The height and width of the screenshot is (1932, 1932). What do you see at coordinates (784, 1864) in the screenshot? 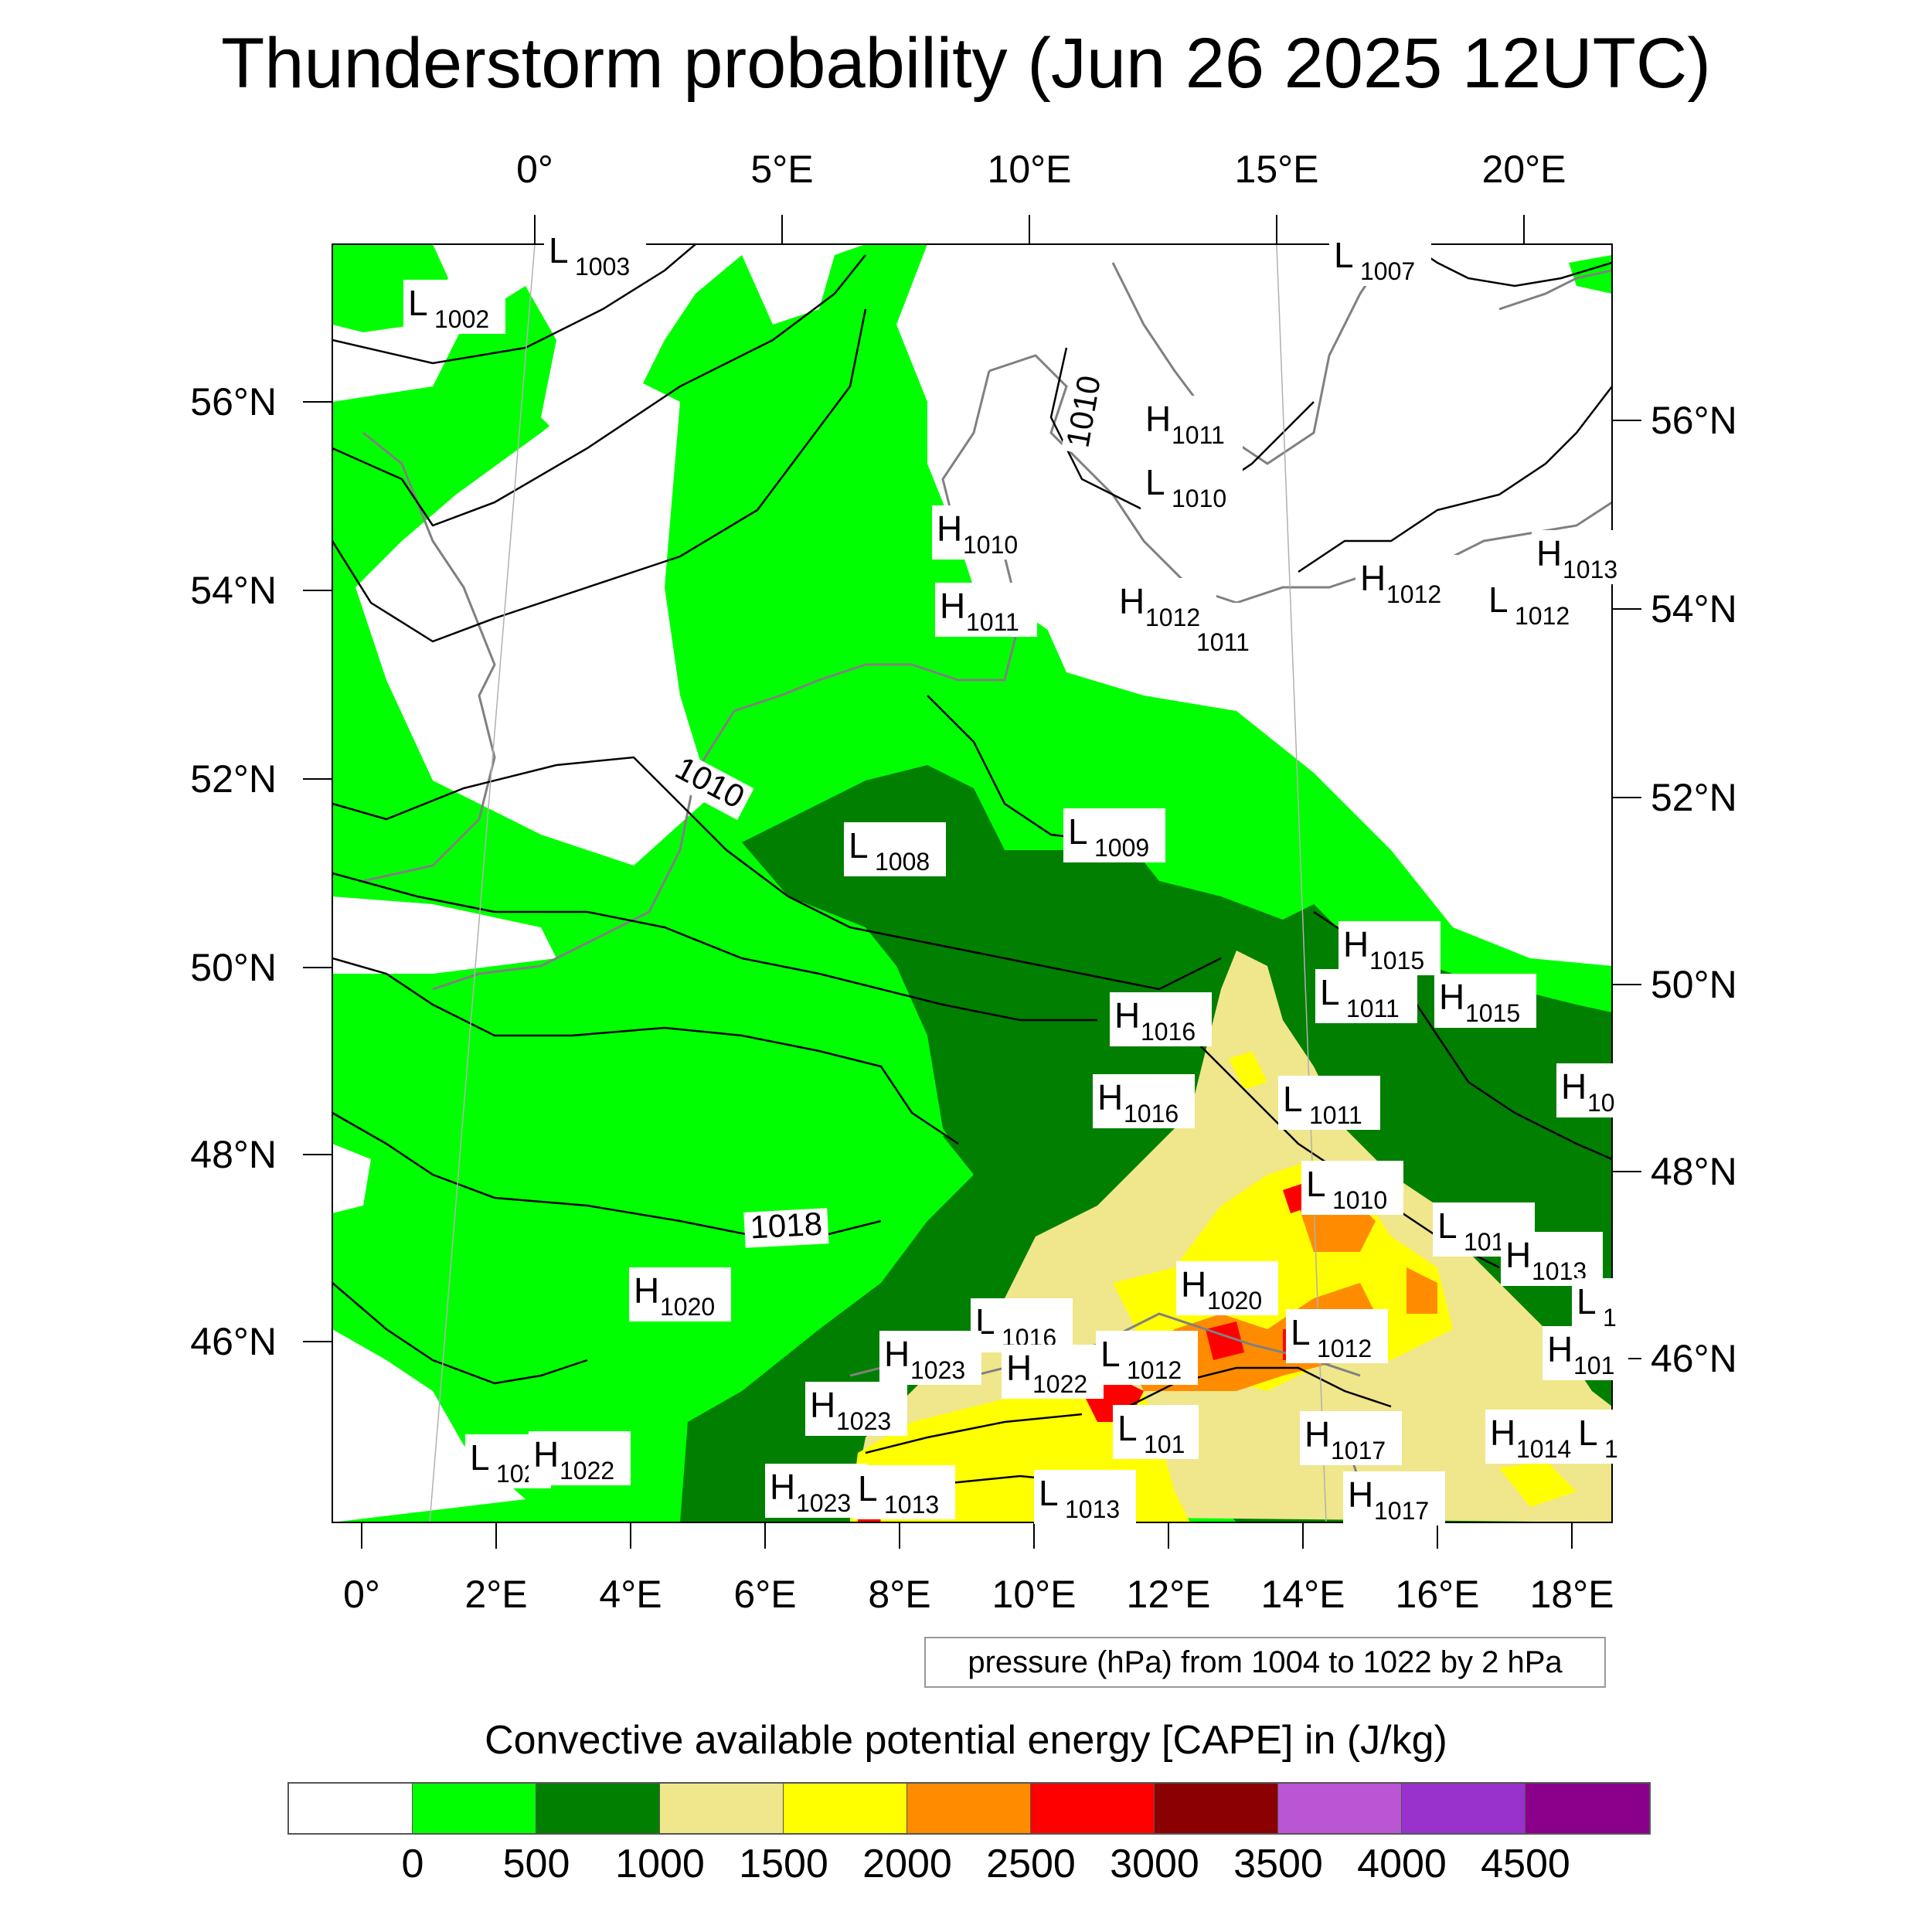
I see `colorbar-tick-label: 1500` at bounding box center [784, 1864].